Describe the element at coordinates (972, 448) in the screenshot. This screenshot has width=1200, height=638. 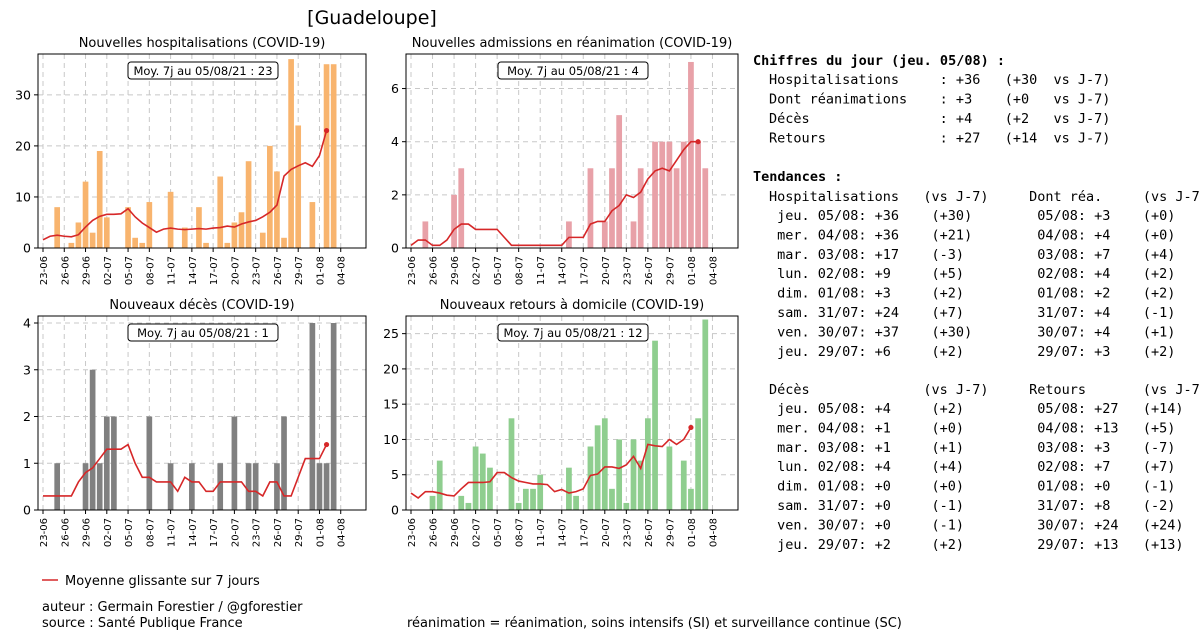
I see `trend-row: mar. 03/08: +1 (+1) 03/08: +3 (-7)` at that location.